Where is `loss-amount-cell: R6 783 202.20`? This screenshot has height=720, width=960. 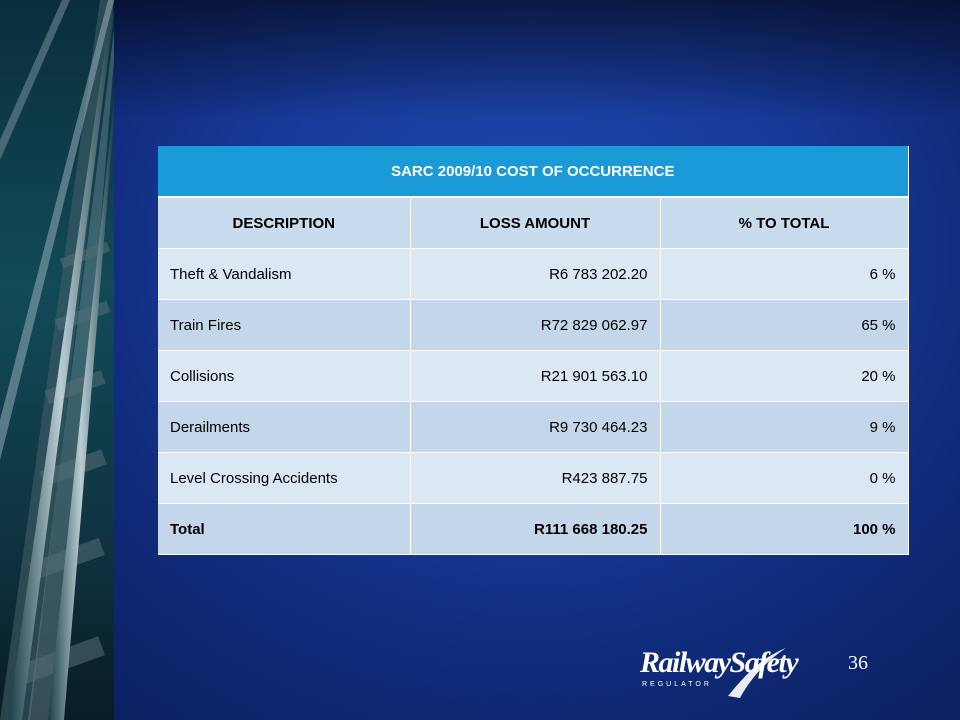
loss-amount-cell: R6 783 202.20 is located at coordinates (535, 274).